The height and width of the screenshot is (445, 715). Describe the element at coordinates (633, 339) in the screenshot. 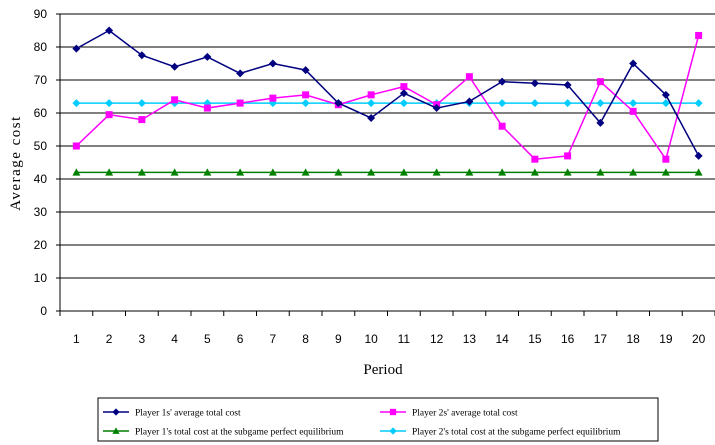

I see `x-tick-label: 18` at that location.